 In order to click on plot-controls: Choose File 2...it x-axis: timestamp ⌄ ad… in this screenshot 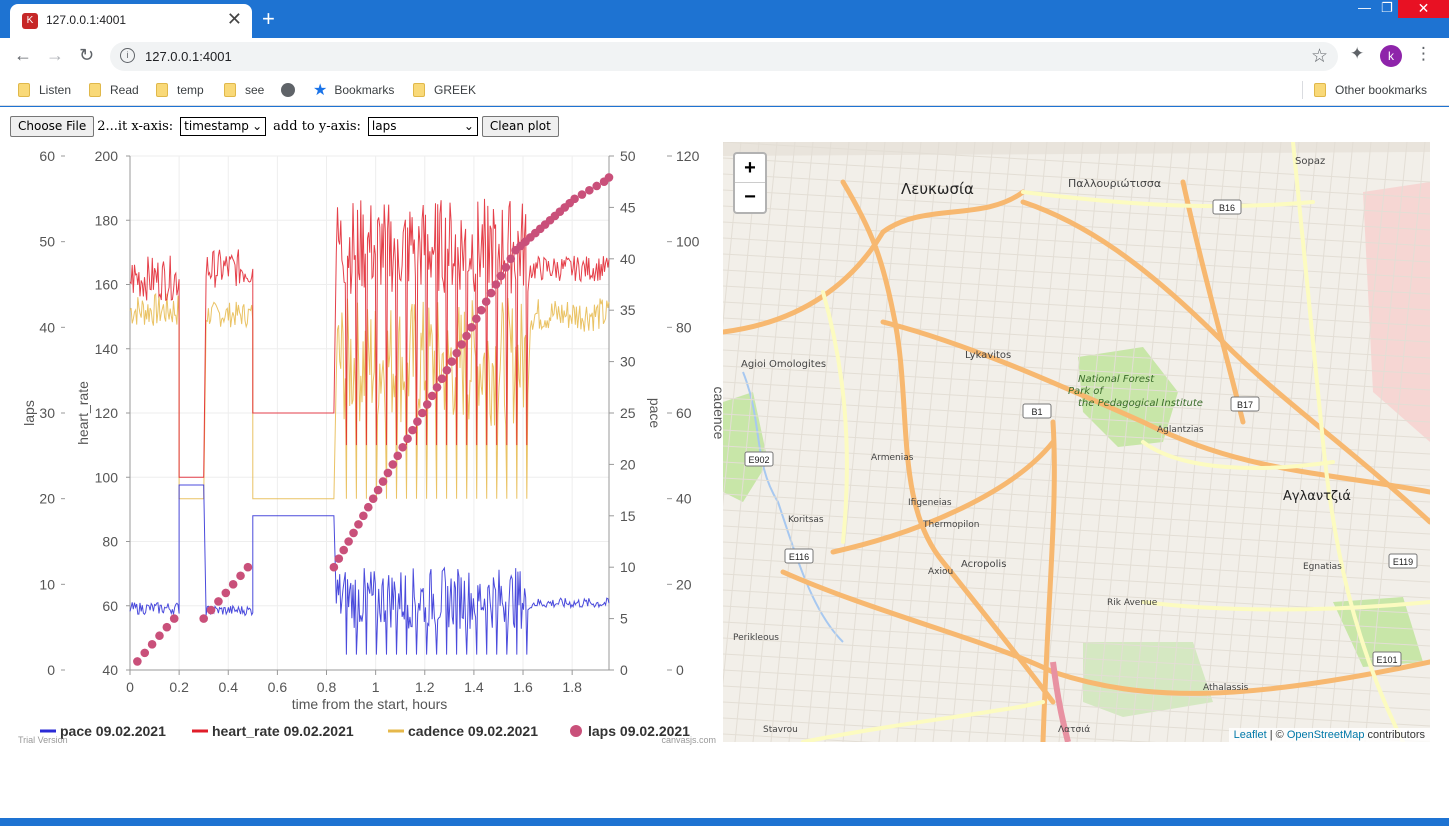, I will do `click(284, 126)`.